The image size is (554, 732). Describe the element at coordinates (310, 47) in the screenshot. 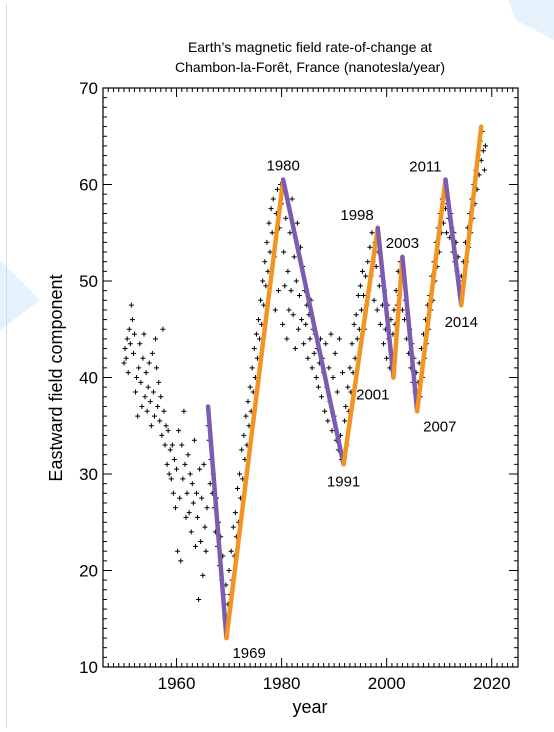

I see `chart-title-line1: Earth’s magnetic field rate-of-change at` at that location.